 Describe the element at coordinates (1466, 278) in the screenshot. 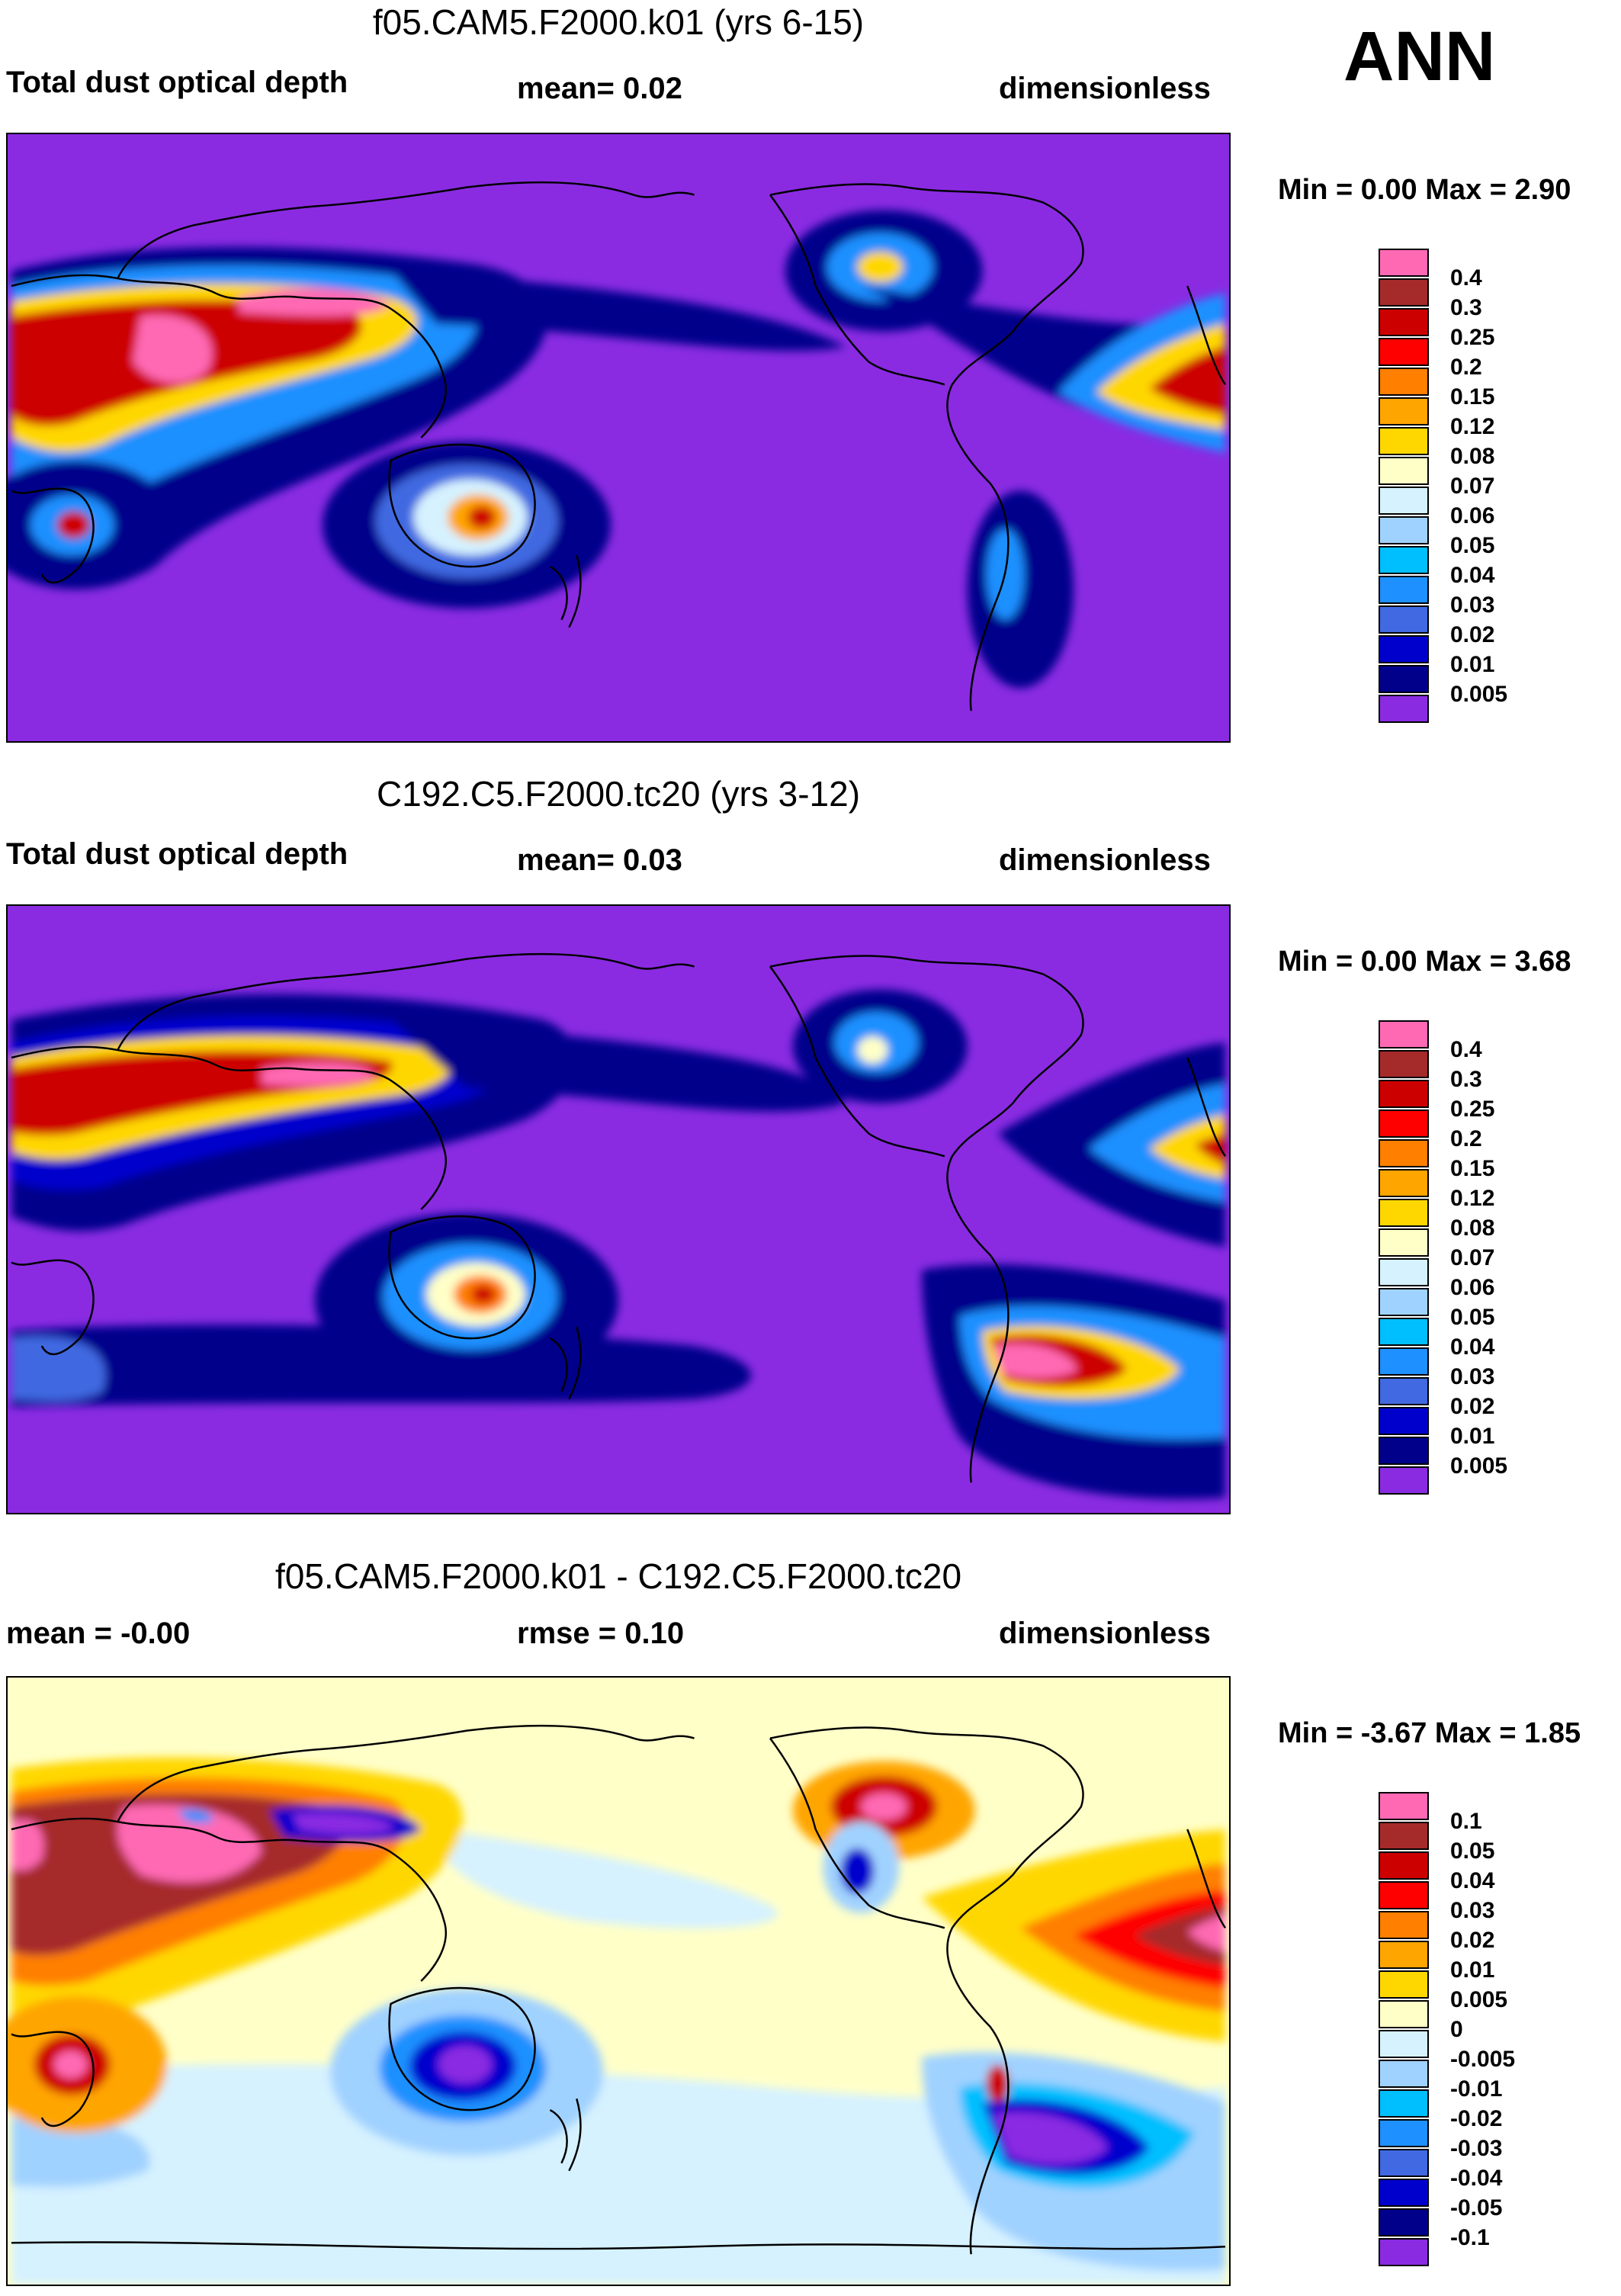

I see `panel-1-colorbar-tick: 0.4` at that location.